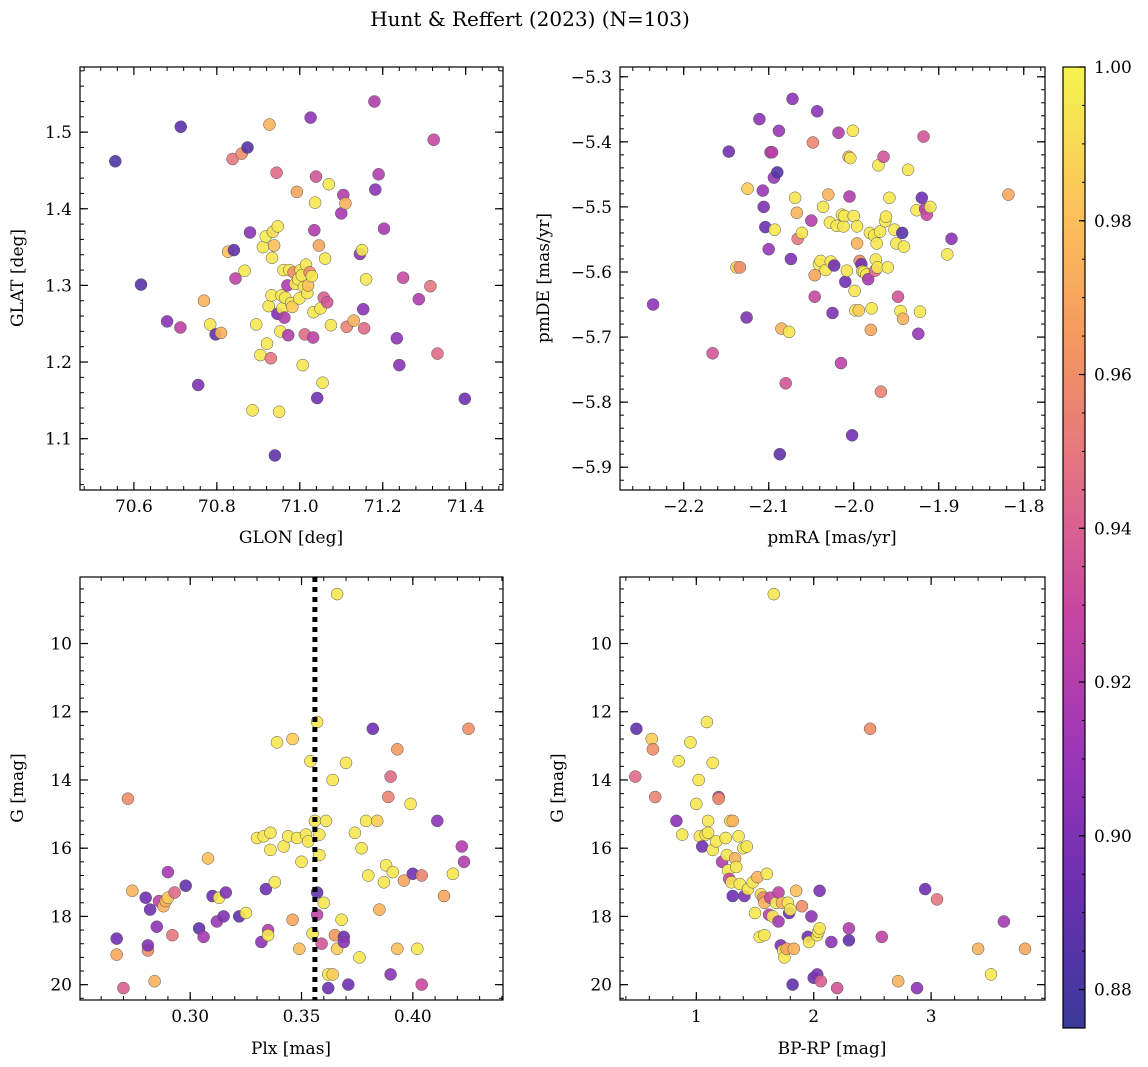 This screenshot has height=1067, width=1148. I want to click on colorbar-tick-label: 0.88, so click(1113, 991).